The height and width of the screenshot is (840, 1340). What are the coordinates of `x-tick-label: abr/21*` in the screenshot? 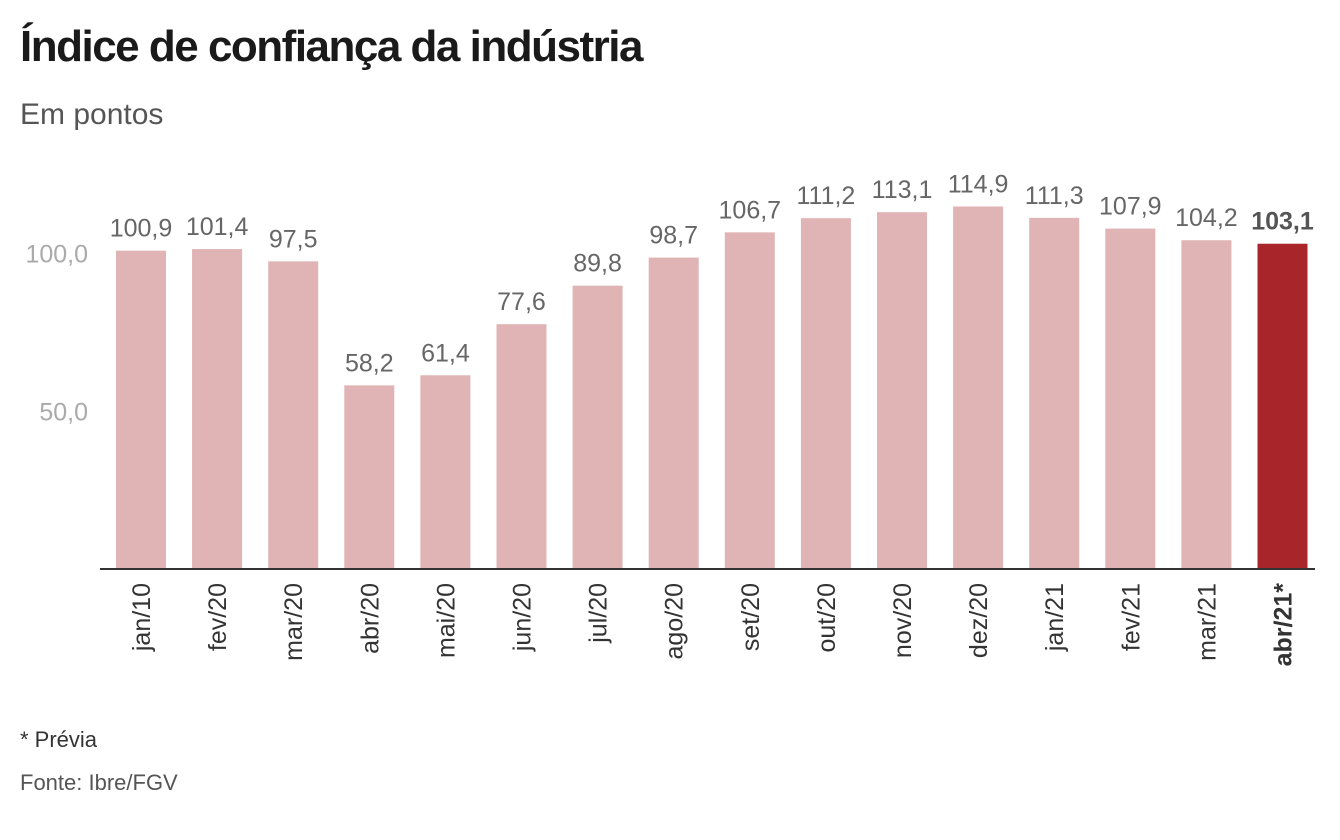 It's located at (1284, 625).